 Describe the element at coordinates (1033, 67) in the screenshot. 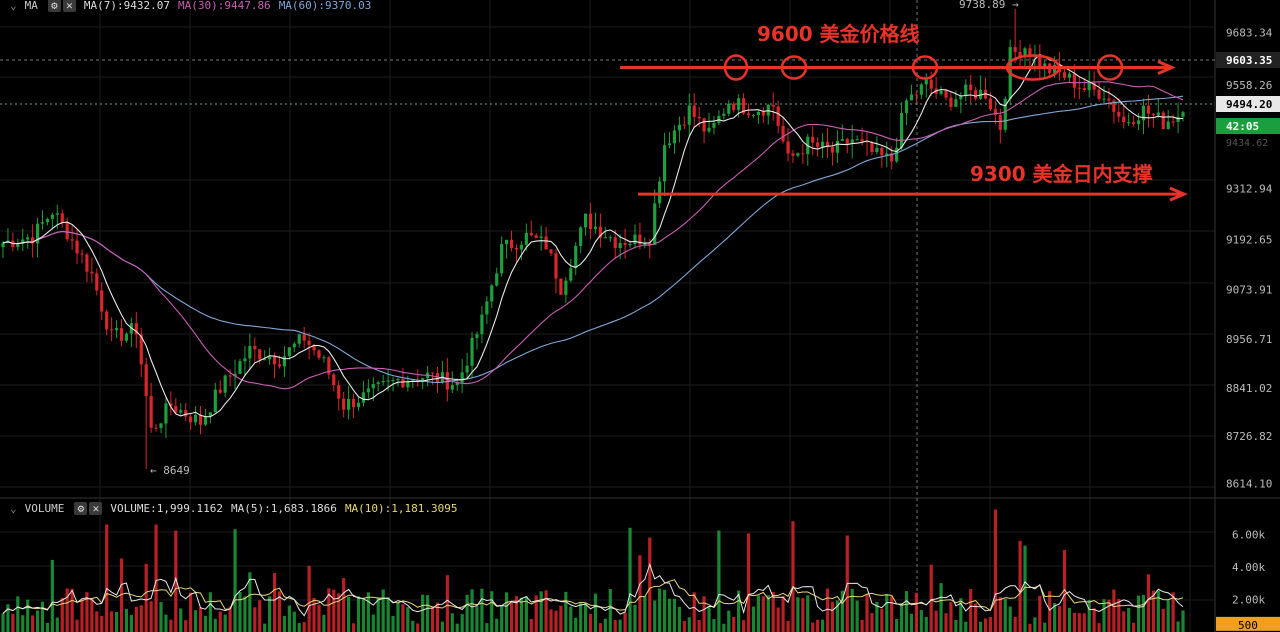

I see `touch-circle` at that location.